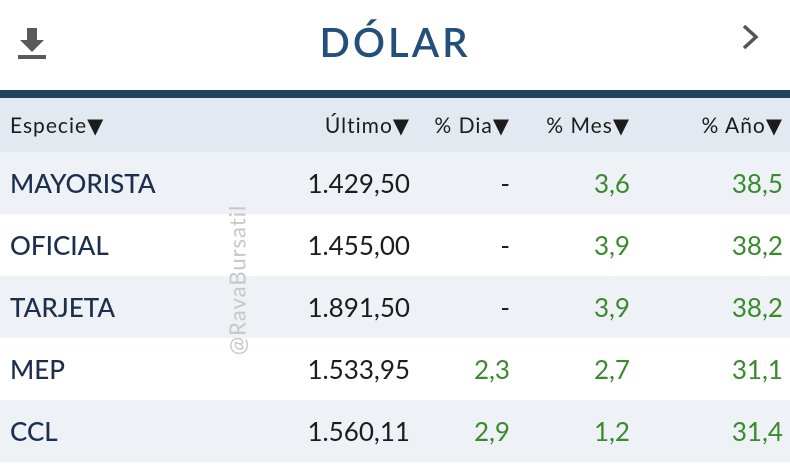 The width and height of the screenshot is (790, 466). Describe the element at coordinates (37, 369) in the screenshot. I see `row-name: MEP` at that location.